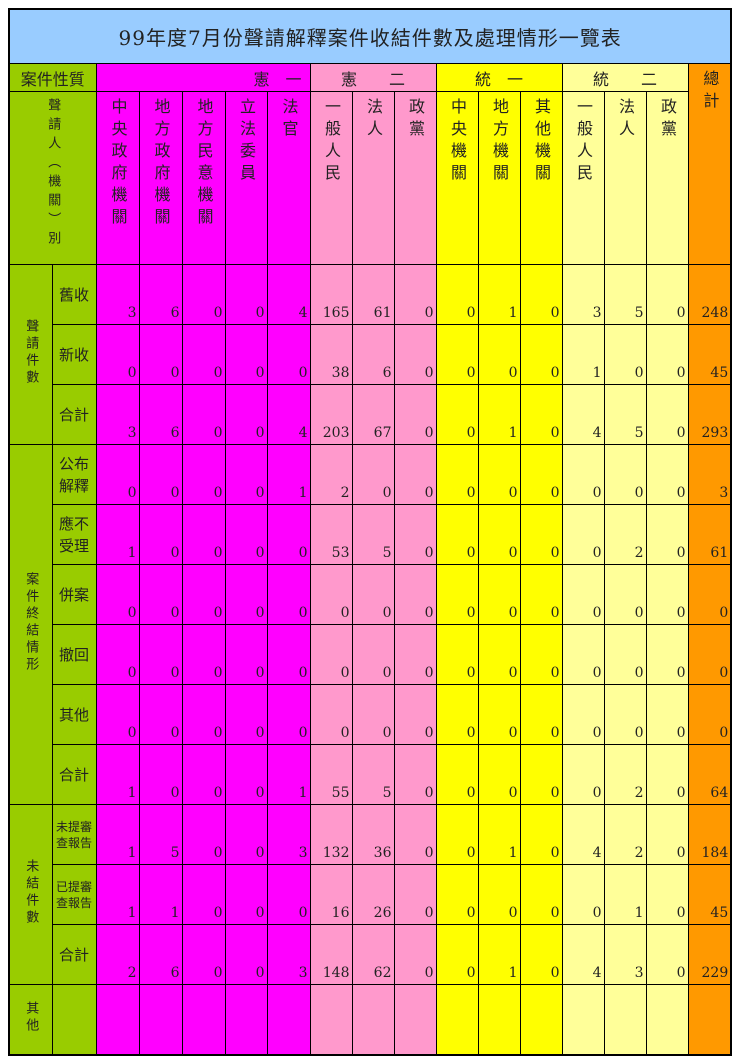  Describe the element at coordinates (74, 894) in the screenshot. I see `row-label: 已提審查報告` at that location.